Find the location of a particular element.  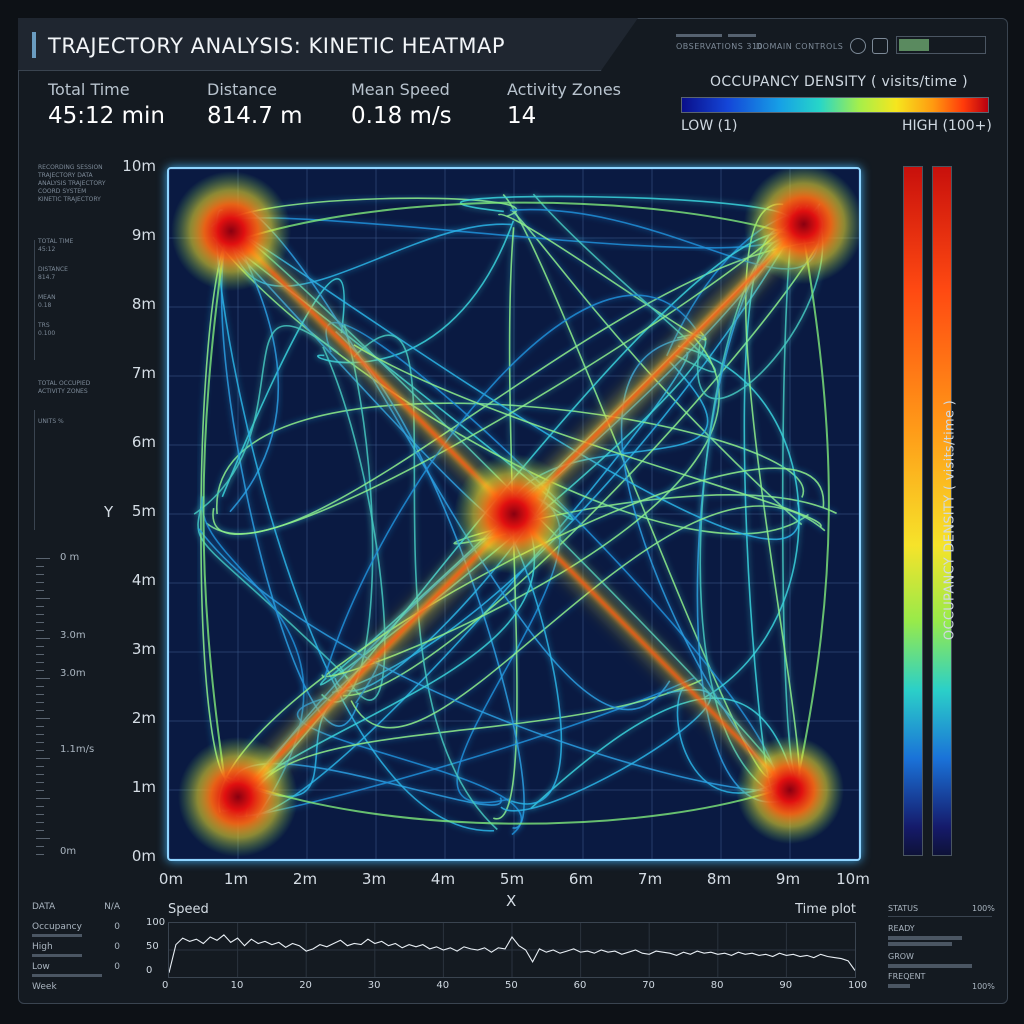

data-panel: DATA N/A Occupancy 0 High 0 Low 0 Week is located at coordinates (76, 952).